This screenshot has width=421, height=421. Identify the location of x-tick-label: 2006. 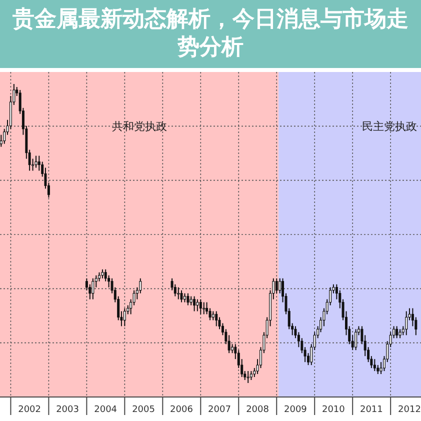
(182, 410).